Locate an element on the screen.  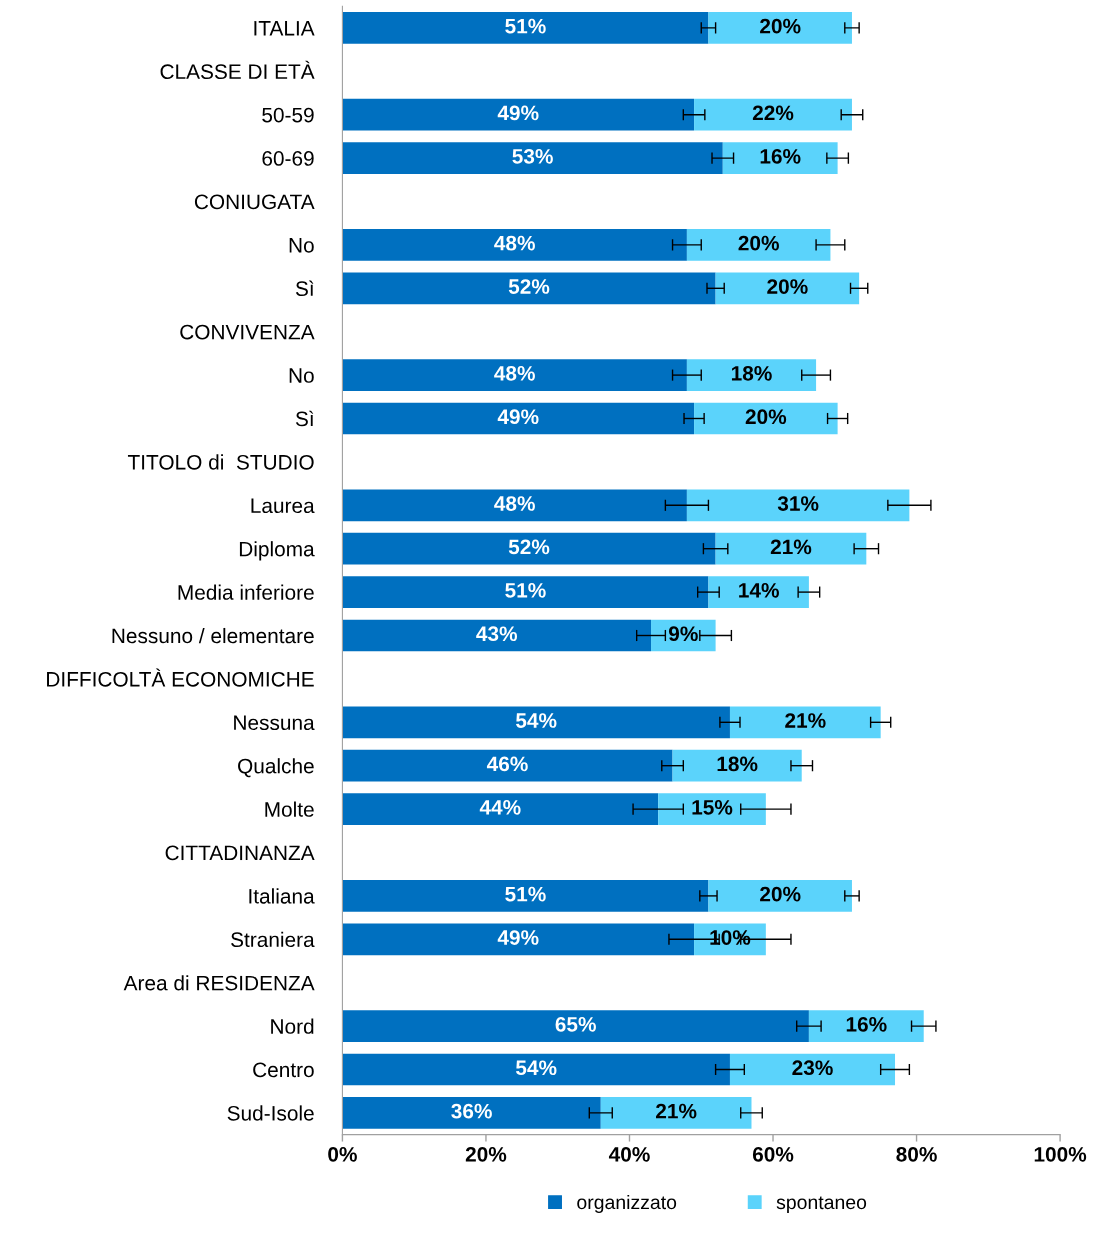
data-label: 46% is located at coordinates (507, 764).